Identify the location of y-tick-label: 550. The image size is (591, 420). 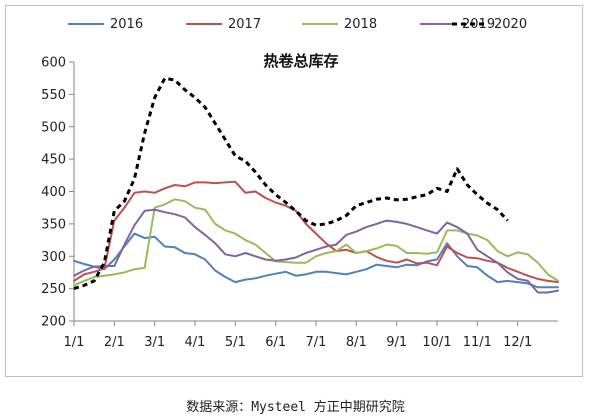
(53, 95).